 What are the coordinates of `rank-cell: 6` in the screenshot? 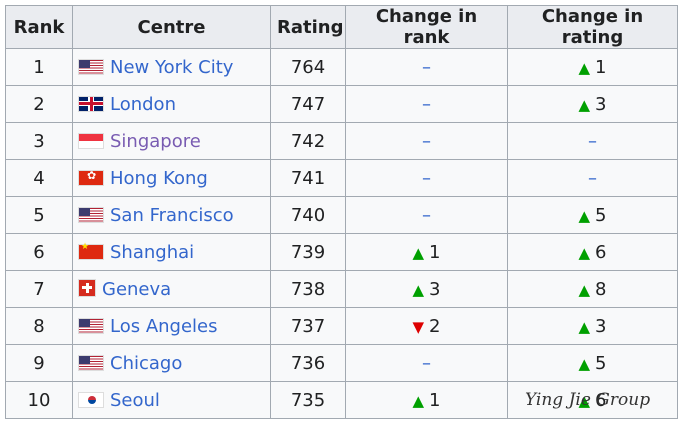 It's located at (39, 252).